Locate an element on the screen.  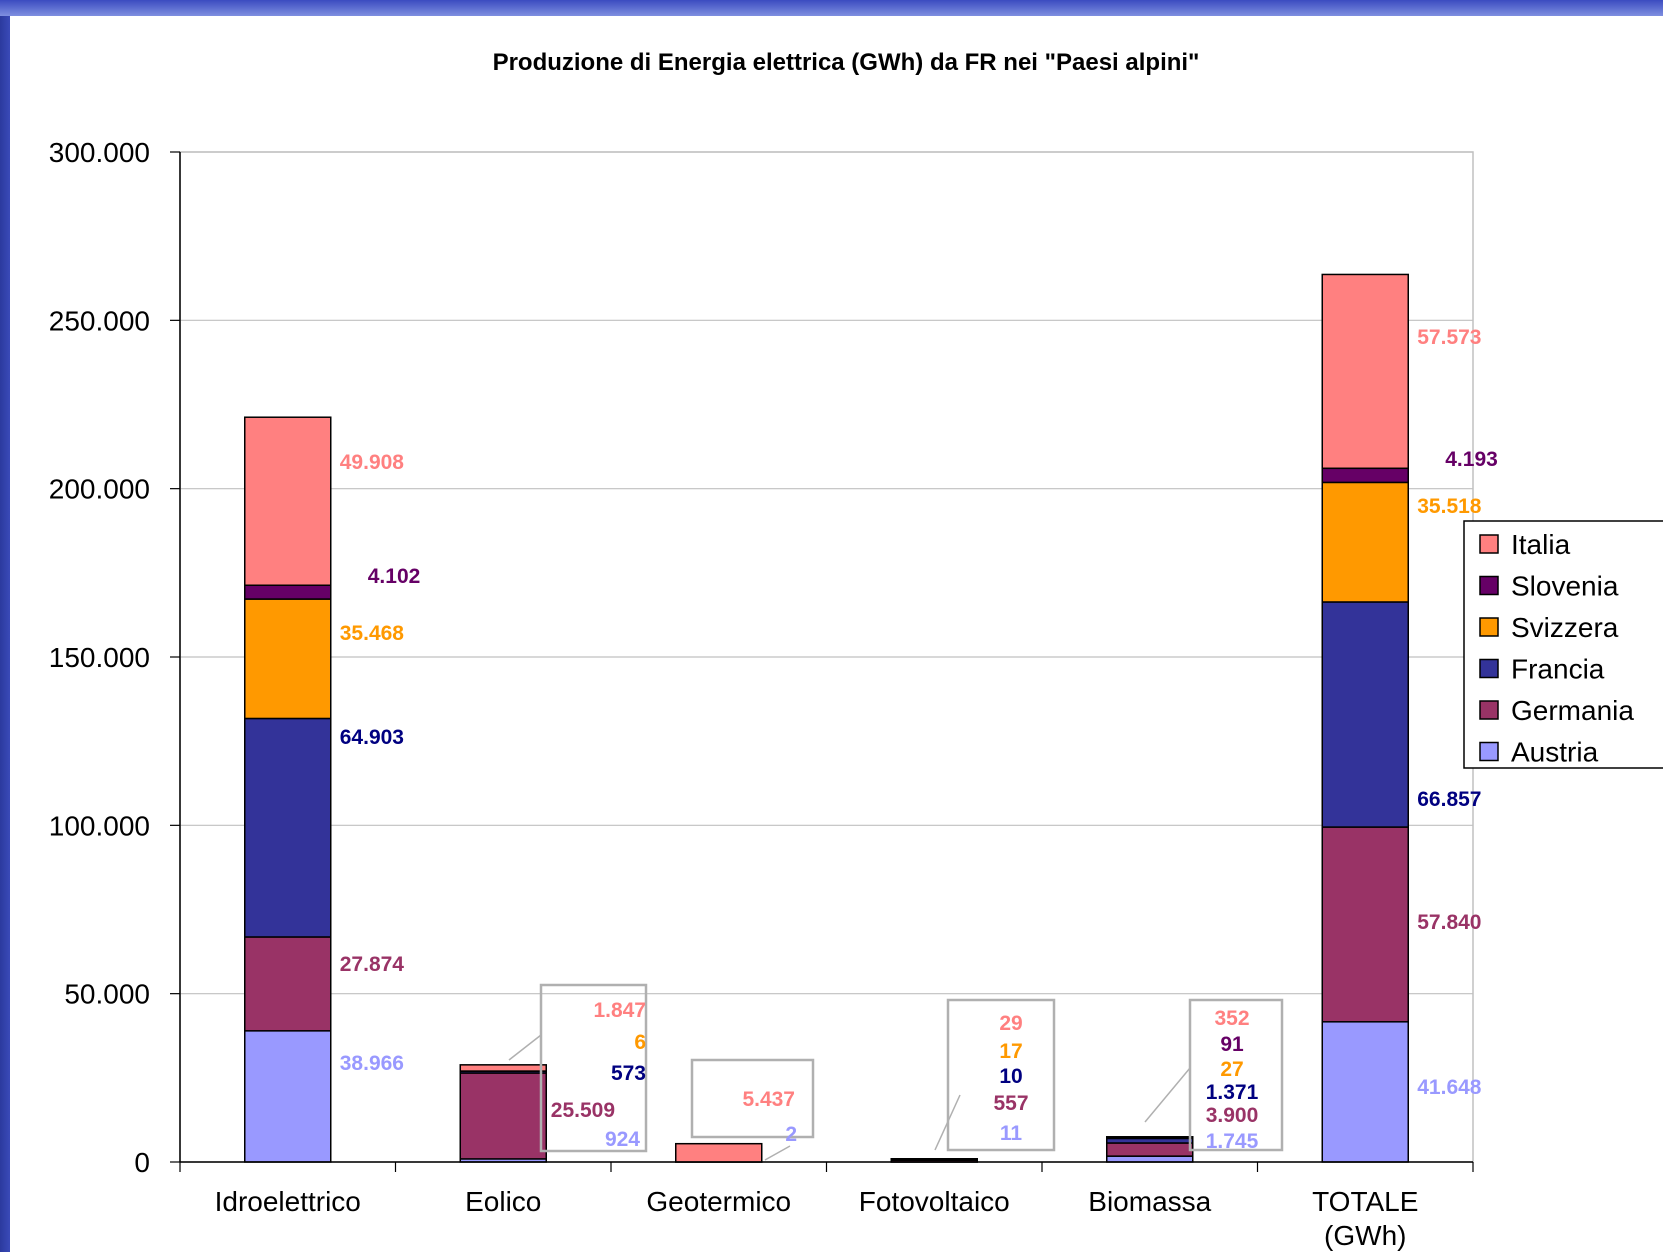
legend-label-francia: Francia is located at coordinates (1558, 669).